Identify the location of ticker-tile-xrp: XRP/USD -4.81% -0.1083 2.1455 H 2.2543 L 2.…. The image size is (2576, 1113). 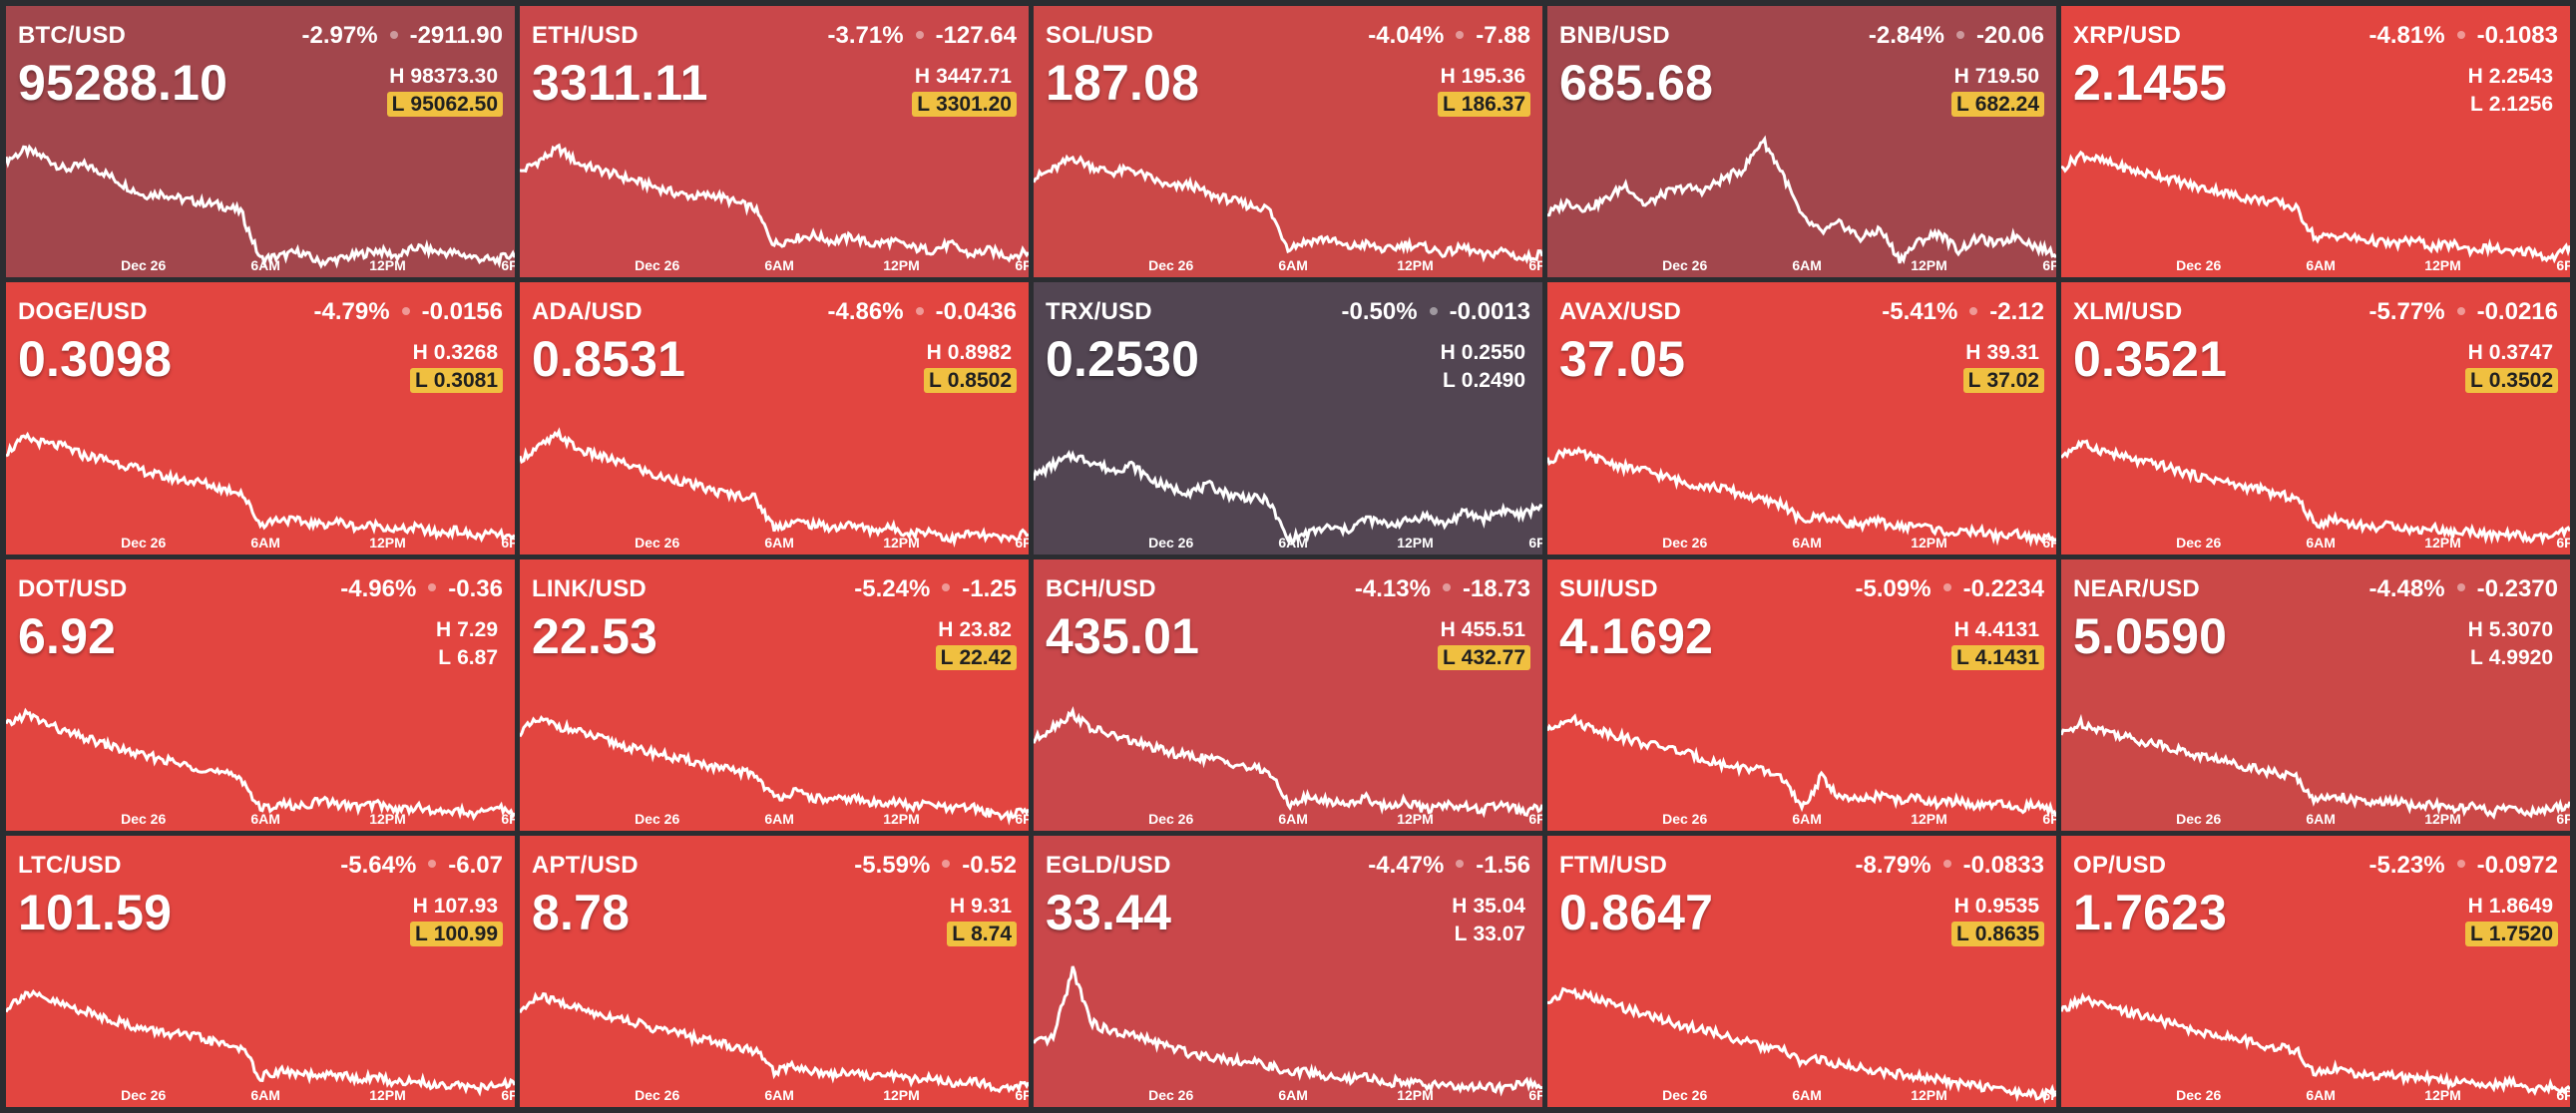
(2315, 142).